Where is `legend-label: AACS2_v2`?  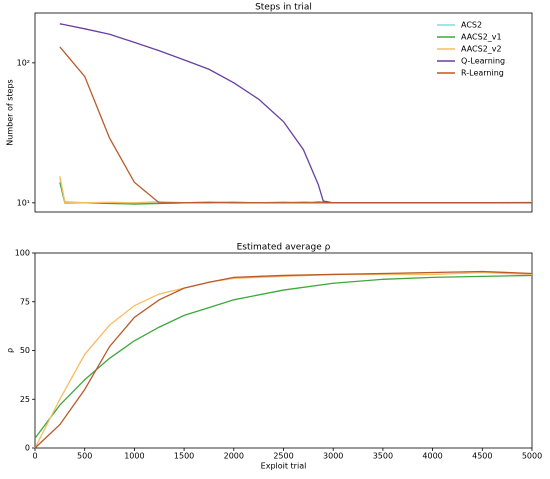 legend-label: AACS2_v2 is located at coordinates (481, 49).